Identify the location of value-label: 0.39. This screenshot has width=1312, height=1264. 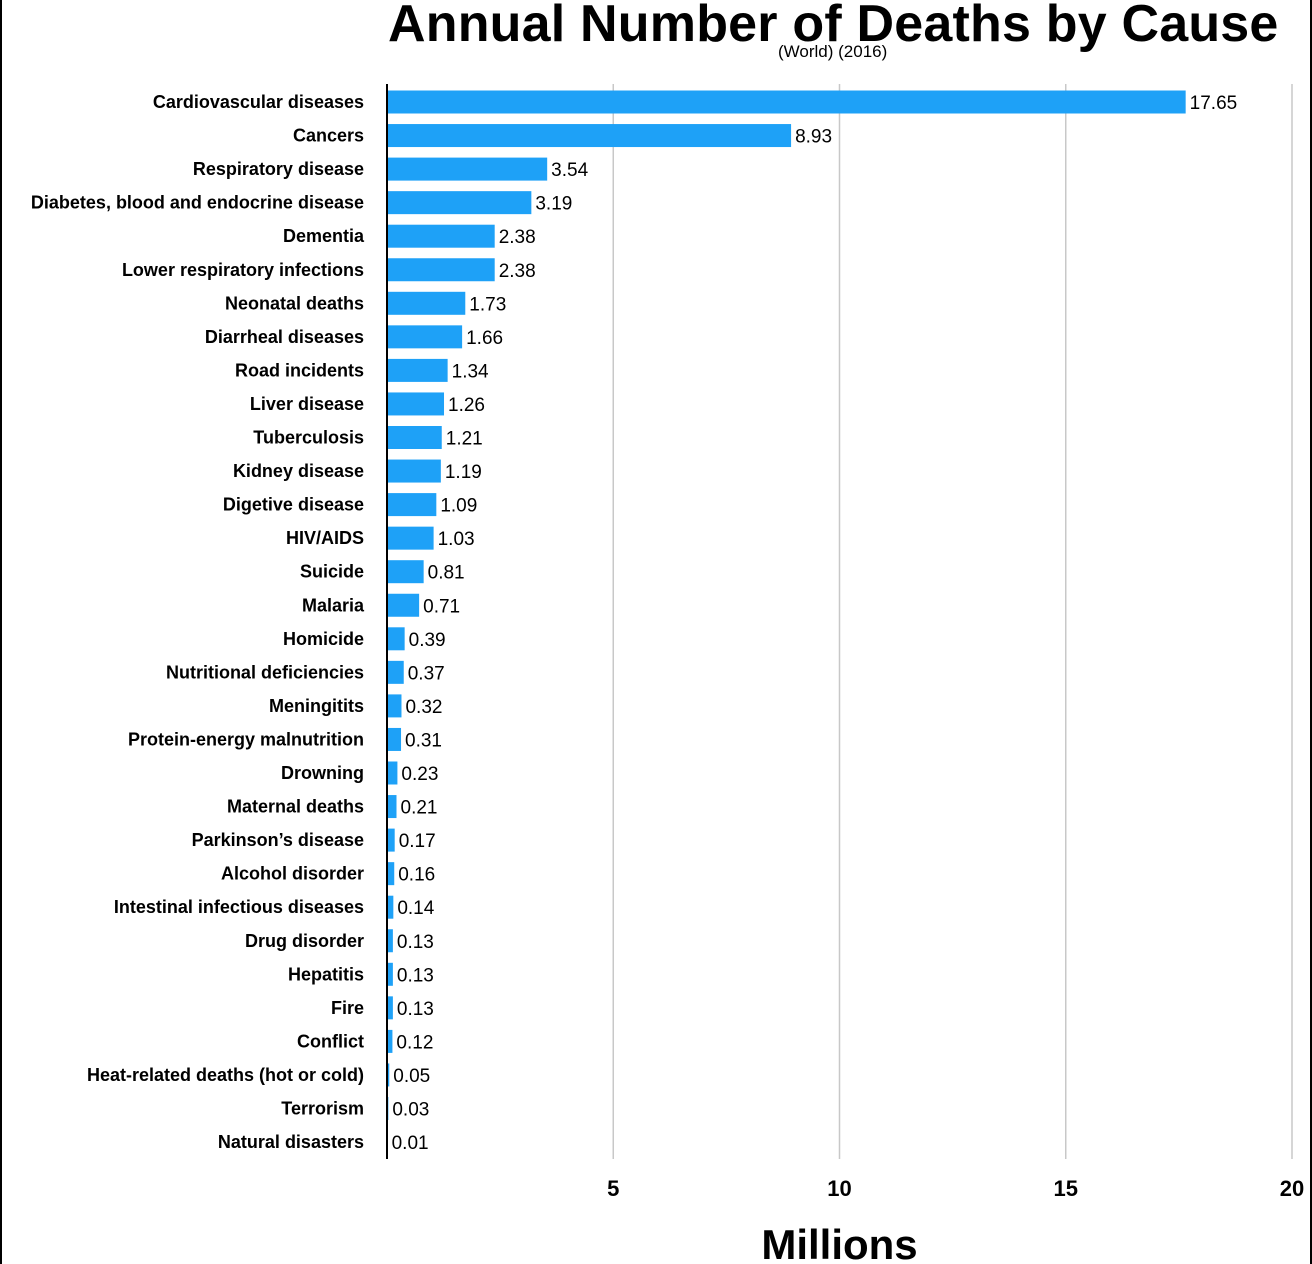
(427, 640).